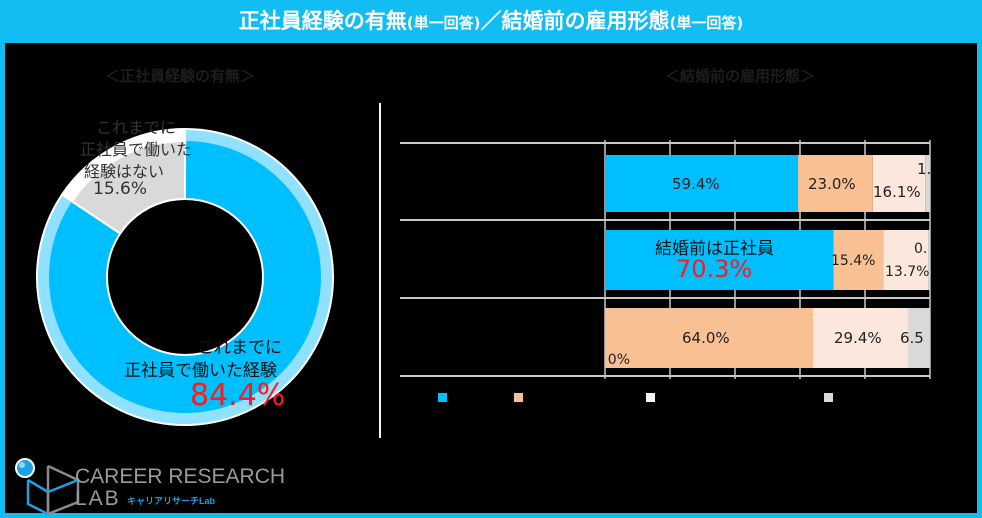 The image size is (982, 518). Describe the element at coordinates (322, 21) in the screenshot. I see `title-main-1: 正社員経験の有無` at that location.